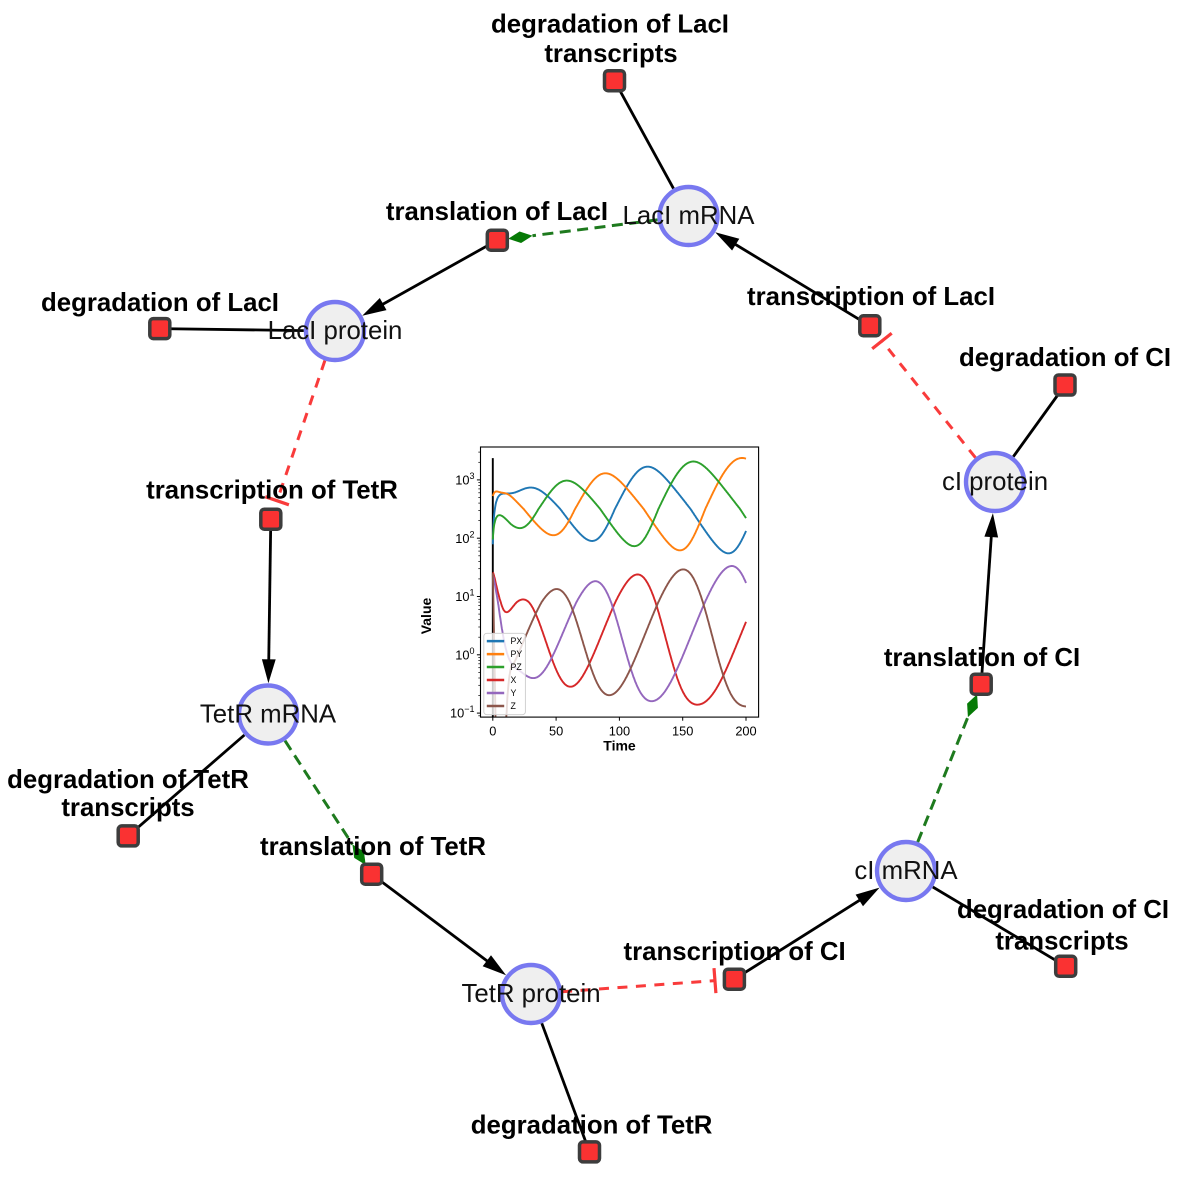 The width and height of the screenshot is (1189, 1200). Describe the element at coordinates (682, 731) in the screenshot. I see `svg-text: 150` at that location.